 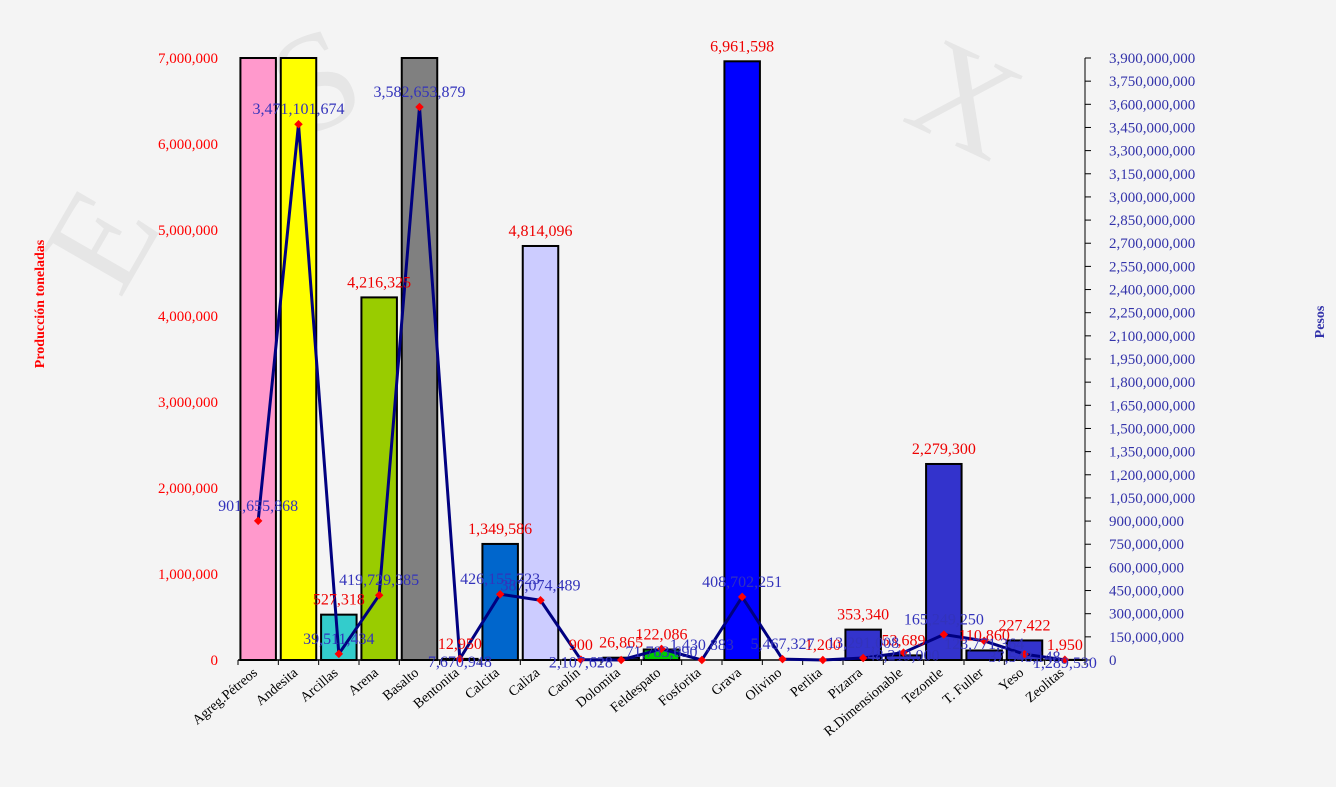 What do you see at coordinates (863, 615) in the screenshot?
I see `bar-value-label-15: 353,340` at bounding box center [863, 615].